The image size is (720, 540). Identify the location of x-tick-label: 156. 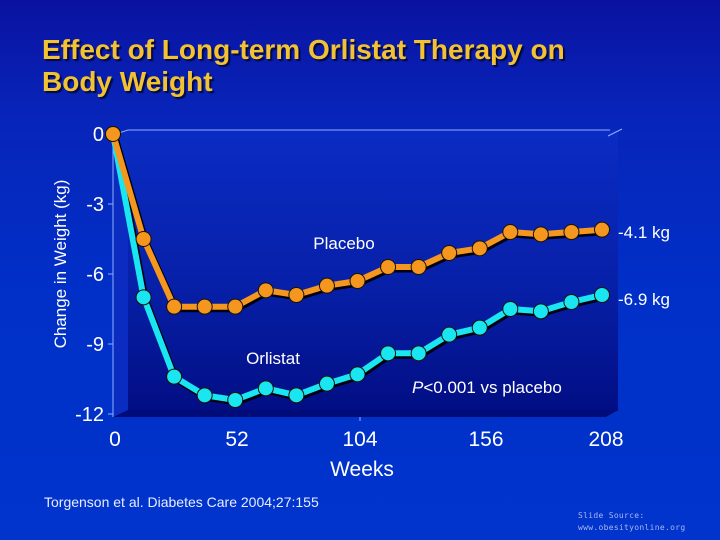
(485, 439).